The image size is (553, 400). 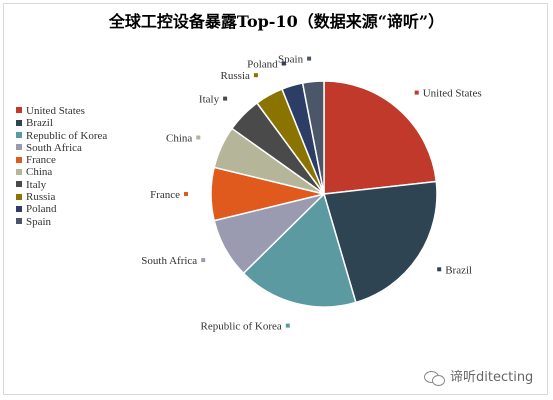 I want to click on svg-text: United States, so click(x=452, y=94).